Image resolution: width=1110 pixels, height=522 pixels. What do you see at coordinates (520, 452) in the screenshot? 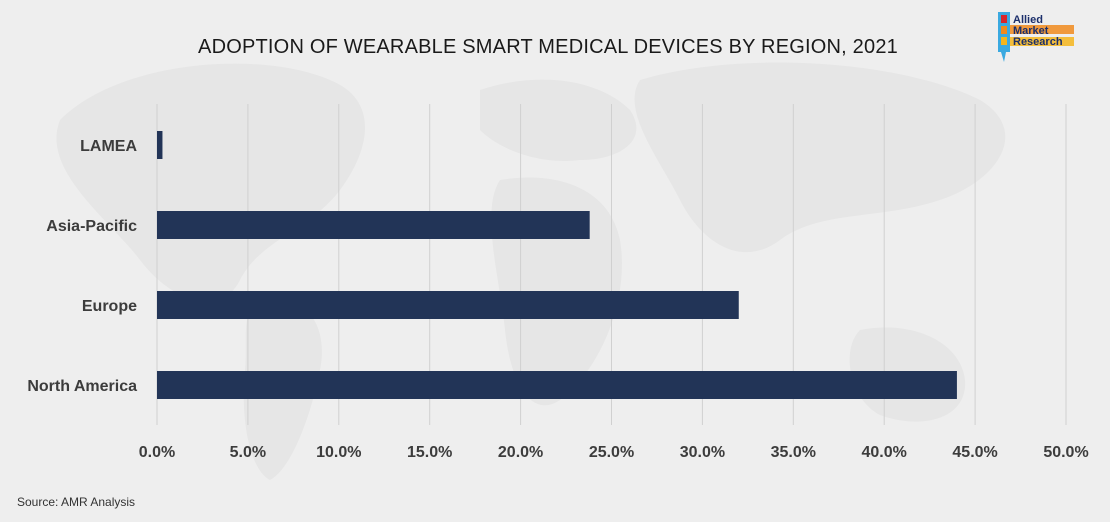
I see `x-tick-label: 20.0%` at bounding box center [520, 452].